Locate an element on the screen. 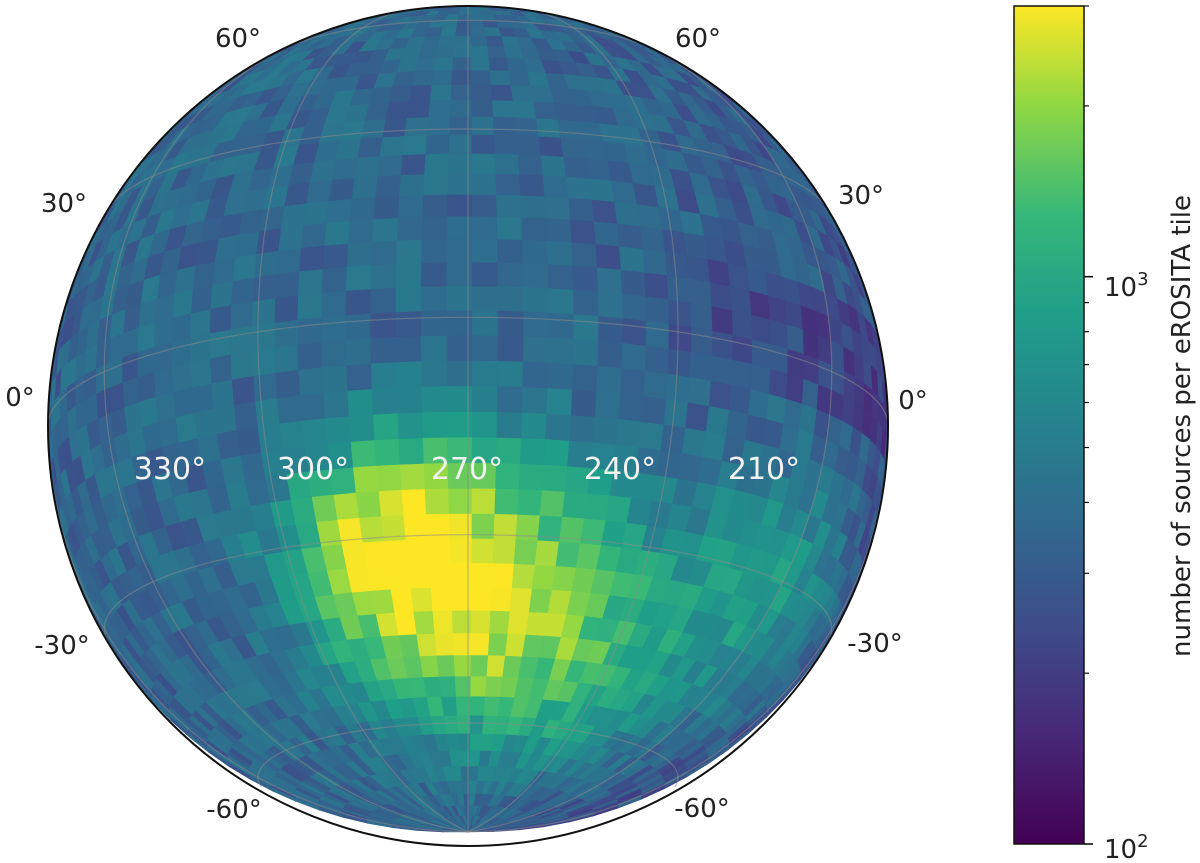 This screenshot has width=1200, height=863. lat-label-left-m60: -60° is located at coordinates (233, 810).